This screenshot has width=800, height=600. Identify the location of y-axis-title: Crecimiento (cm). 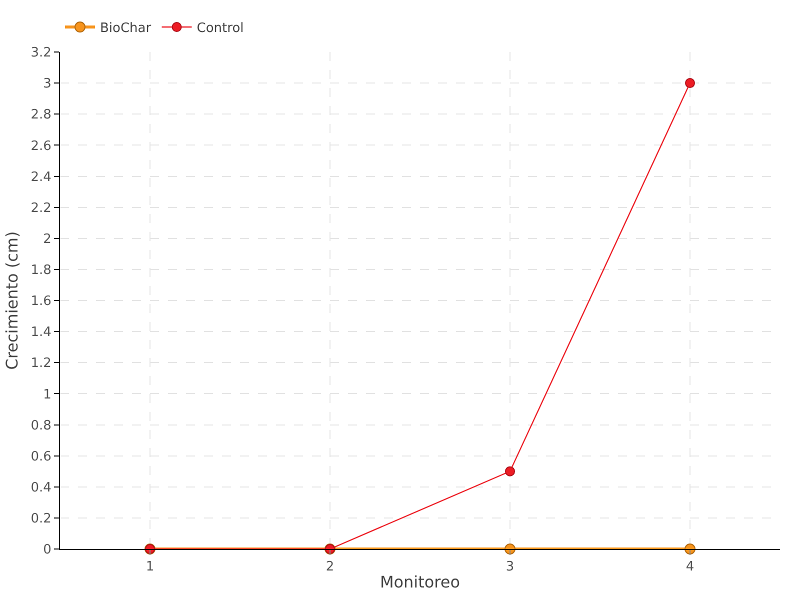
(12, 300).